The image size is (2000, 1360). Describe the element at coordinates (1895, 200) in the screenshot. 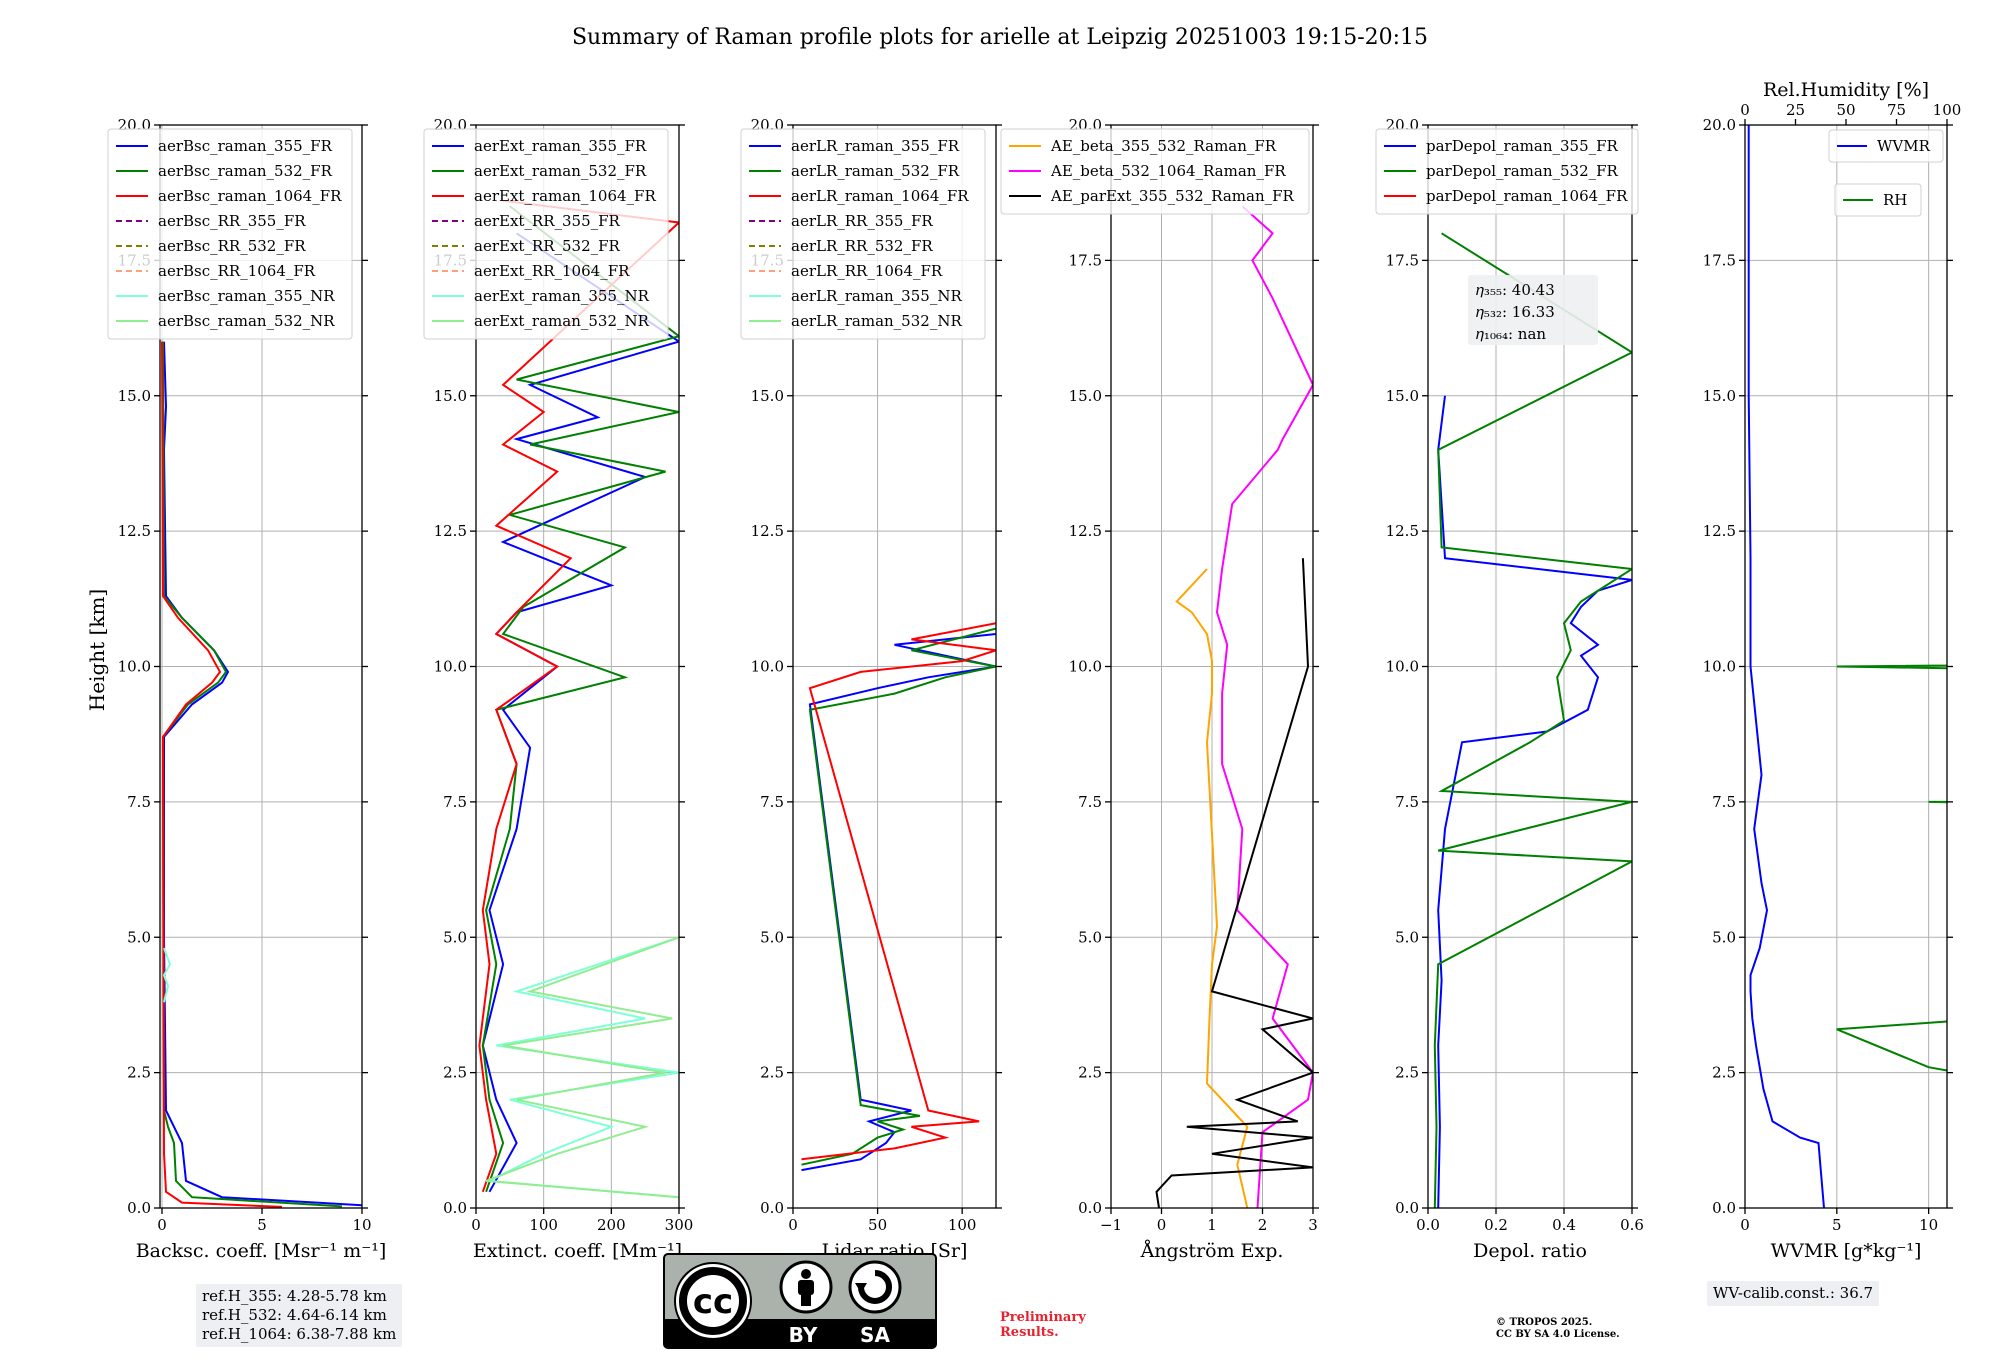

I see `legend-entry: RH` at that location.